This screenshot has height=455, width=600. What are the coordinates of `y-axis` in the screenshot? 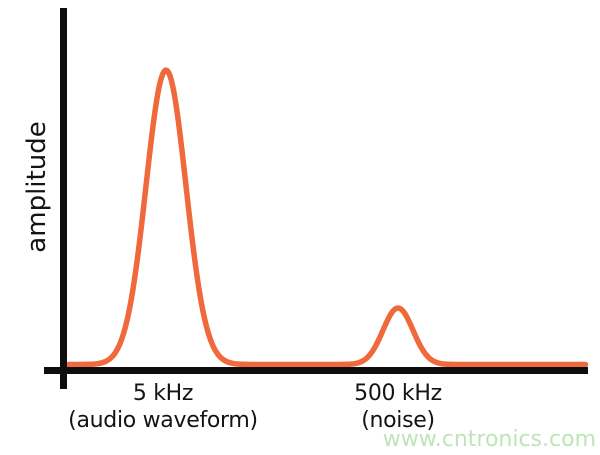 It's located at (63, 198).